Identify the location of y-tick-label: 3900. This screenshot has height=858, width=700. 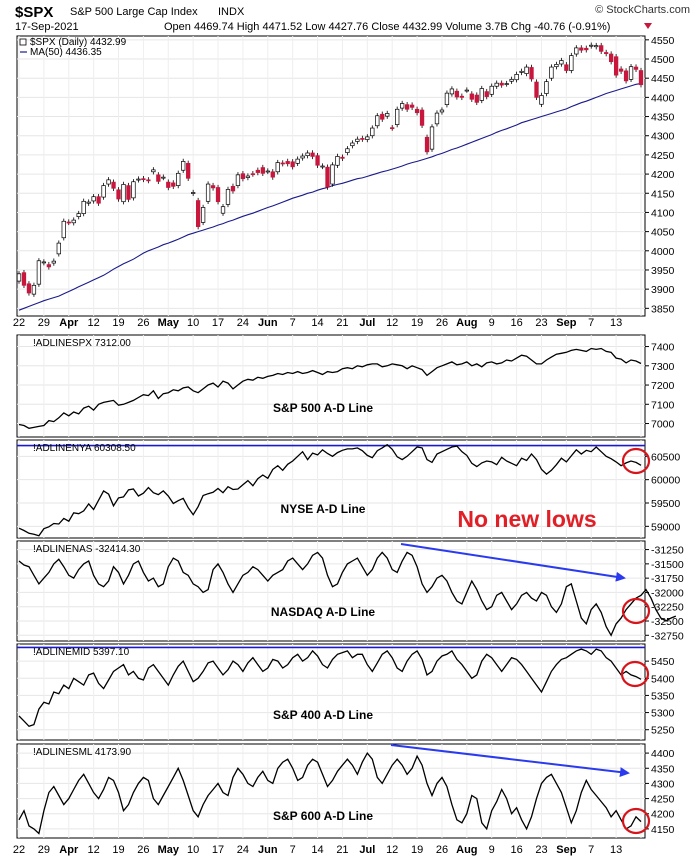
(663, 290).